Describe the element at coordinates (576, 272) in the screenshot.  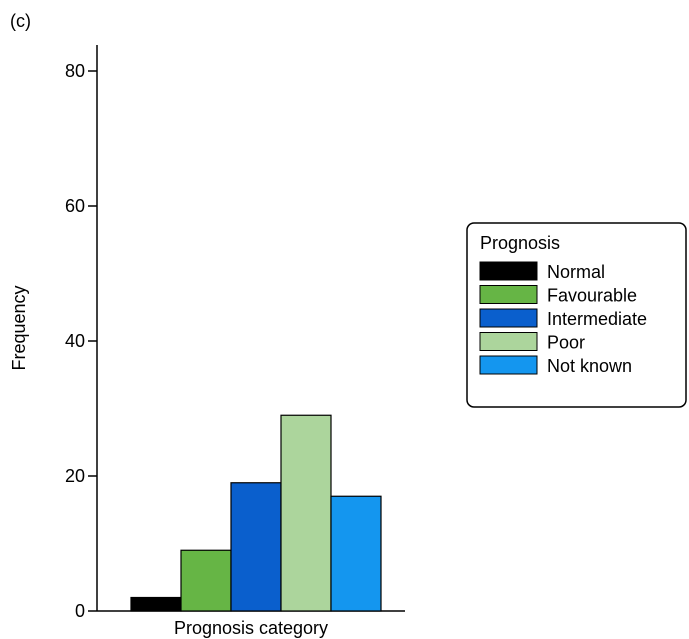
I see `legend-label: Normal` at that location.